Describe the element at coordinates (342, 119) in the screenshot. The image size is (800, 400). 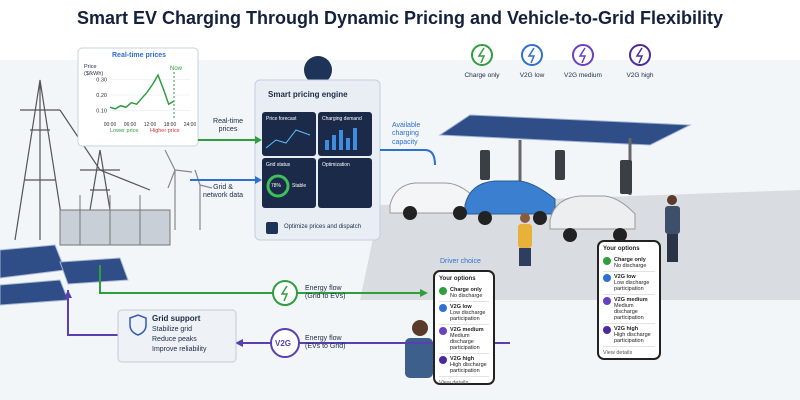
I see `tile-label: Charging demand` at that location.